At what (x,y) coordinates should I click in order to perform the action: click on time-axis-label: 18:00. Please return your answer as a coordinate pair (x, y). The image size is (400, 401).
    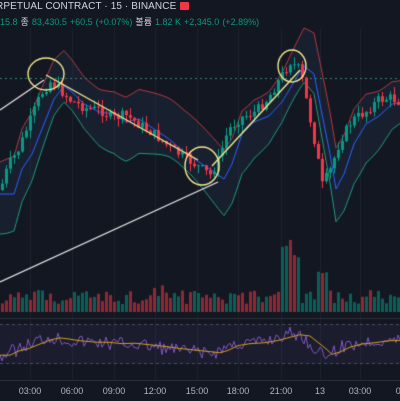
    Looking at the image, I should click on (238, 391).